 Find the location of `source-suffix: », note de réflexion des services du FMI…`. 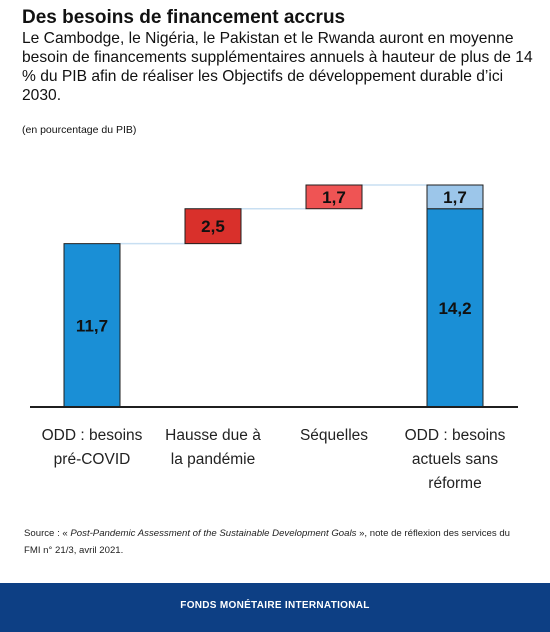

source-suffix: », note de réflexion des services du FMI… is located at coordinates (267, 542).